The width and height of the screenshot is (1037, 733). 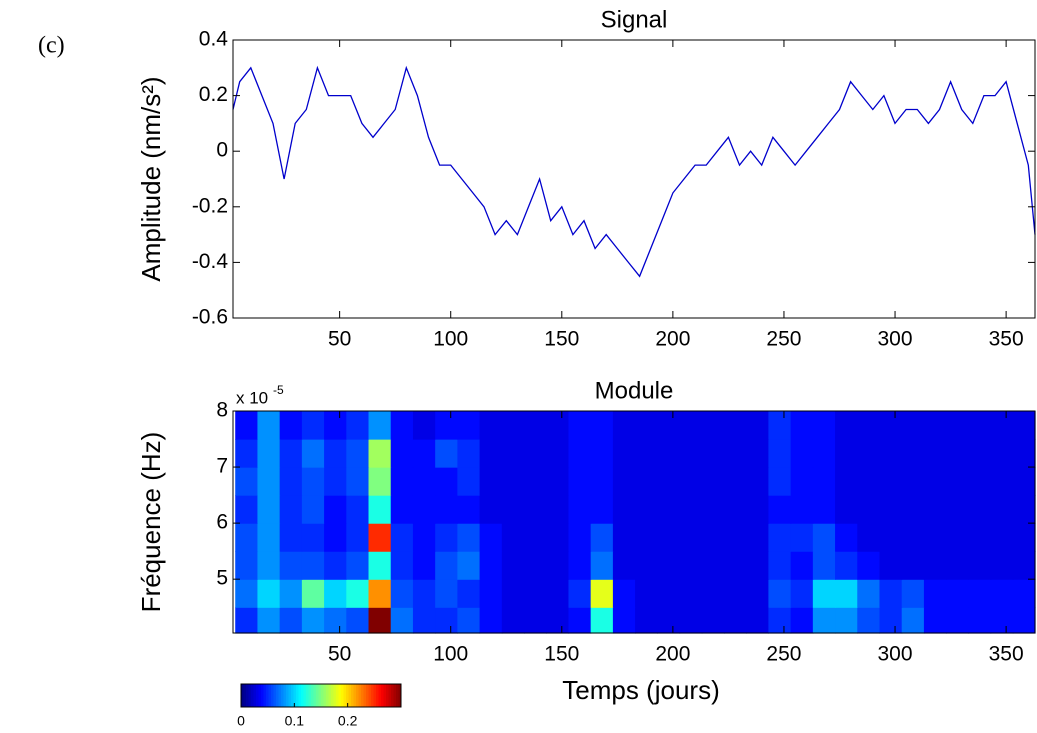 I want to click on panel-label: (c), so click(x=51, y=46).